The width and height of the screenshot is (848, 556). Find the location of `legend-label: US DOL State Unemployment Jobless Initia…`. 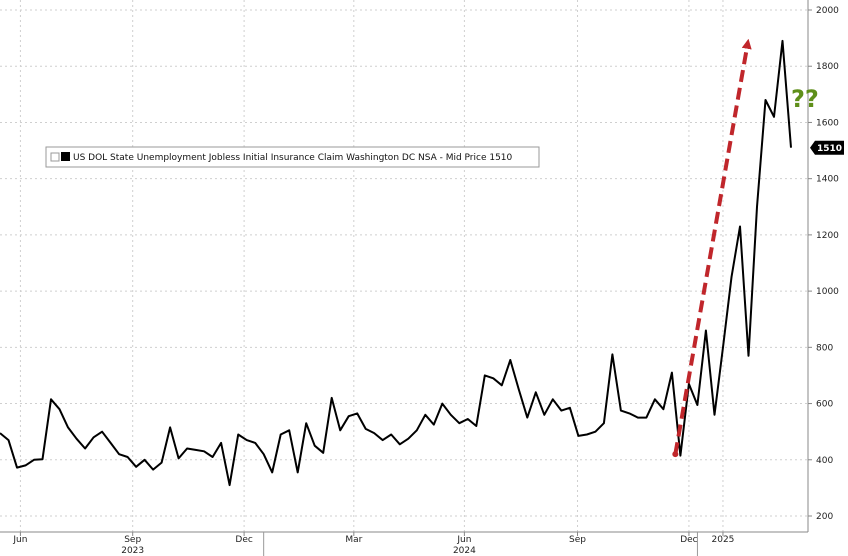

legend-label: US DOL State Unemployment Jobless Initia… is located at coordinates (293, 158).